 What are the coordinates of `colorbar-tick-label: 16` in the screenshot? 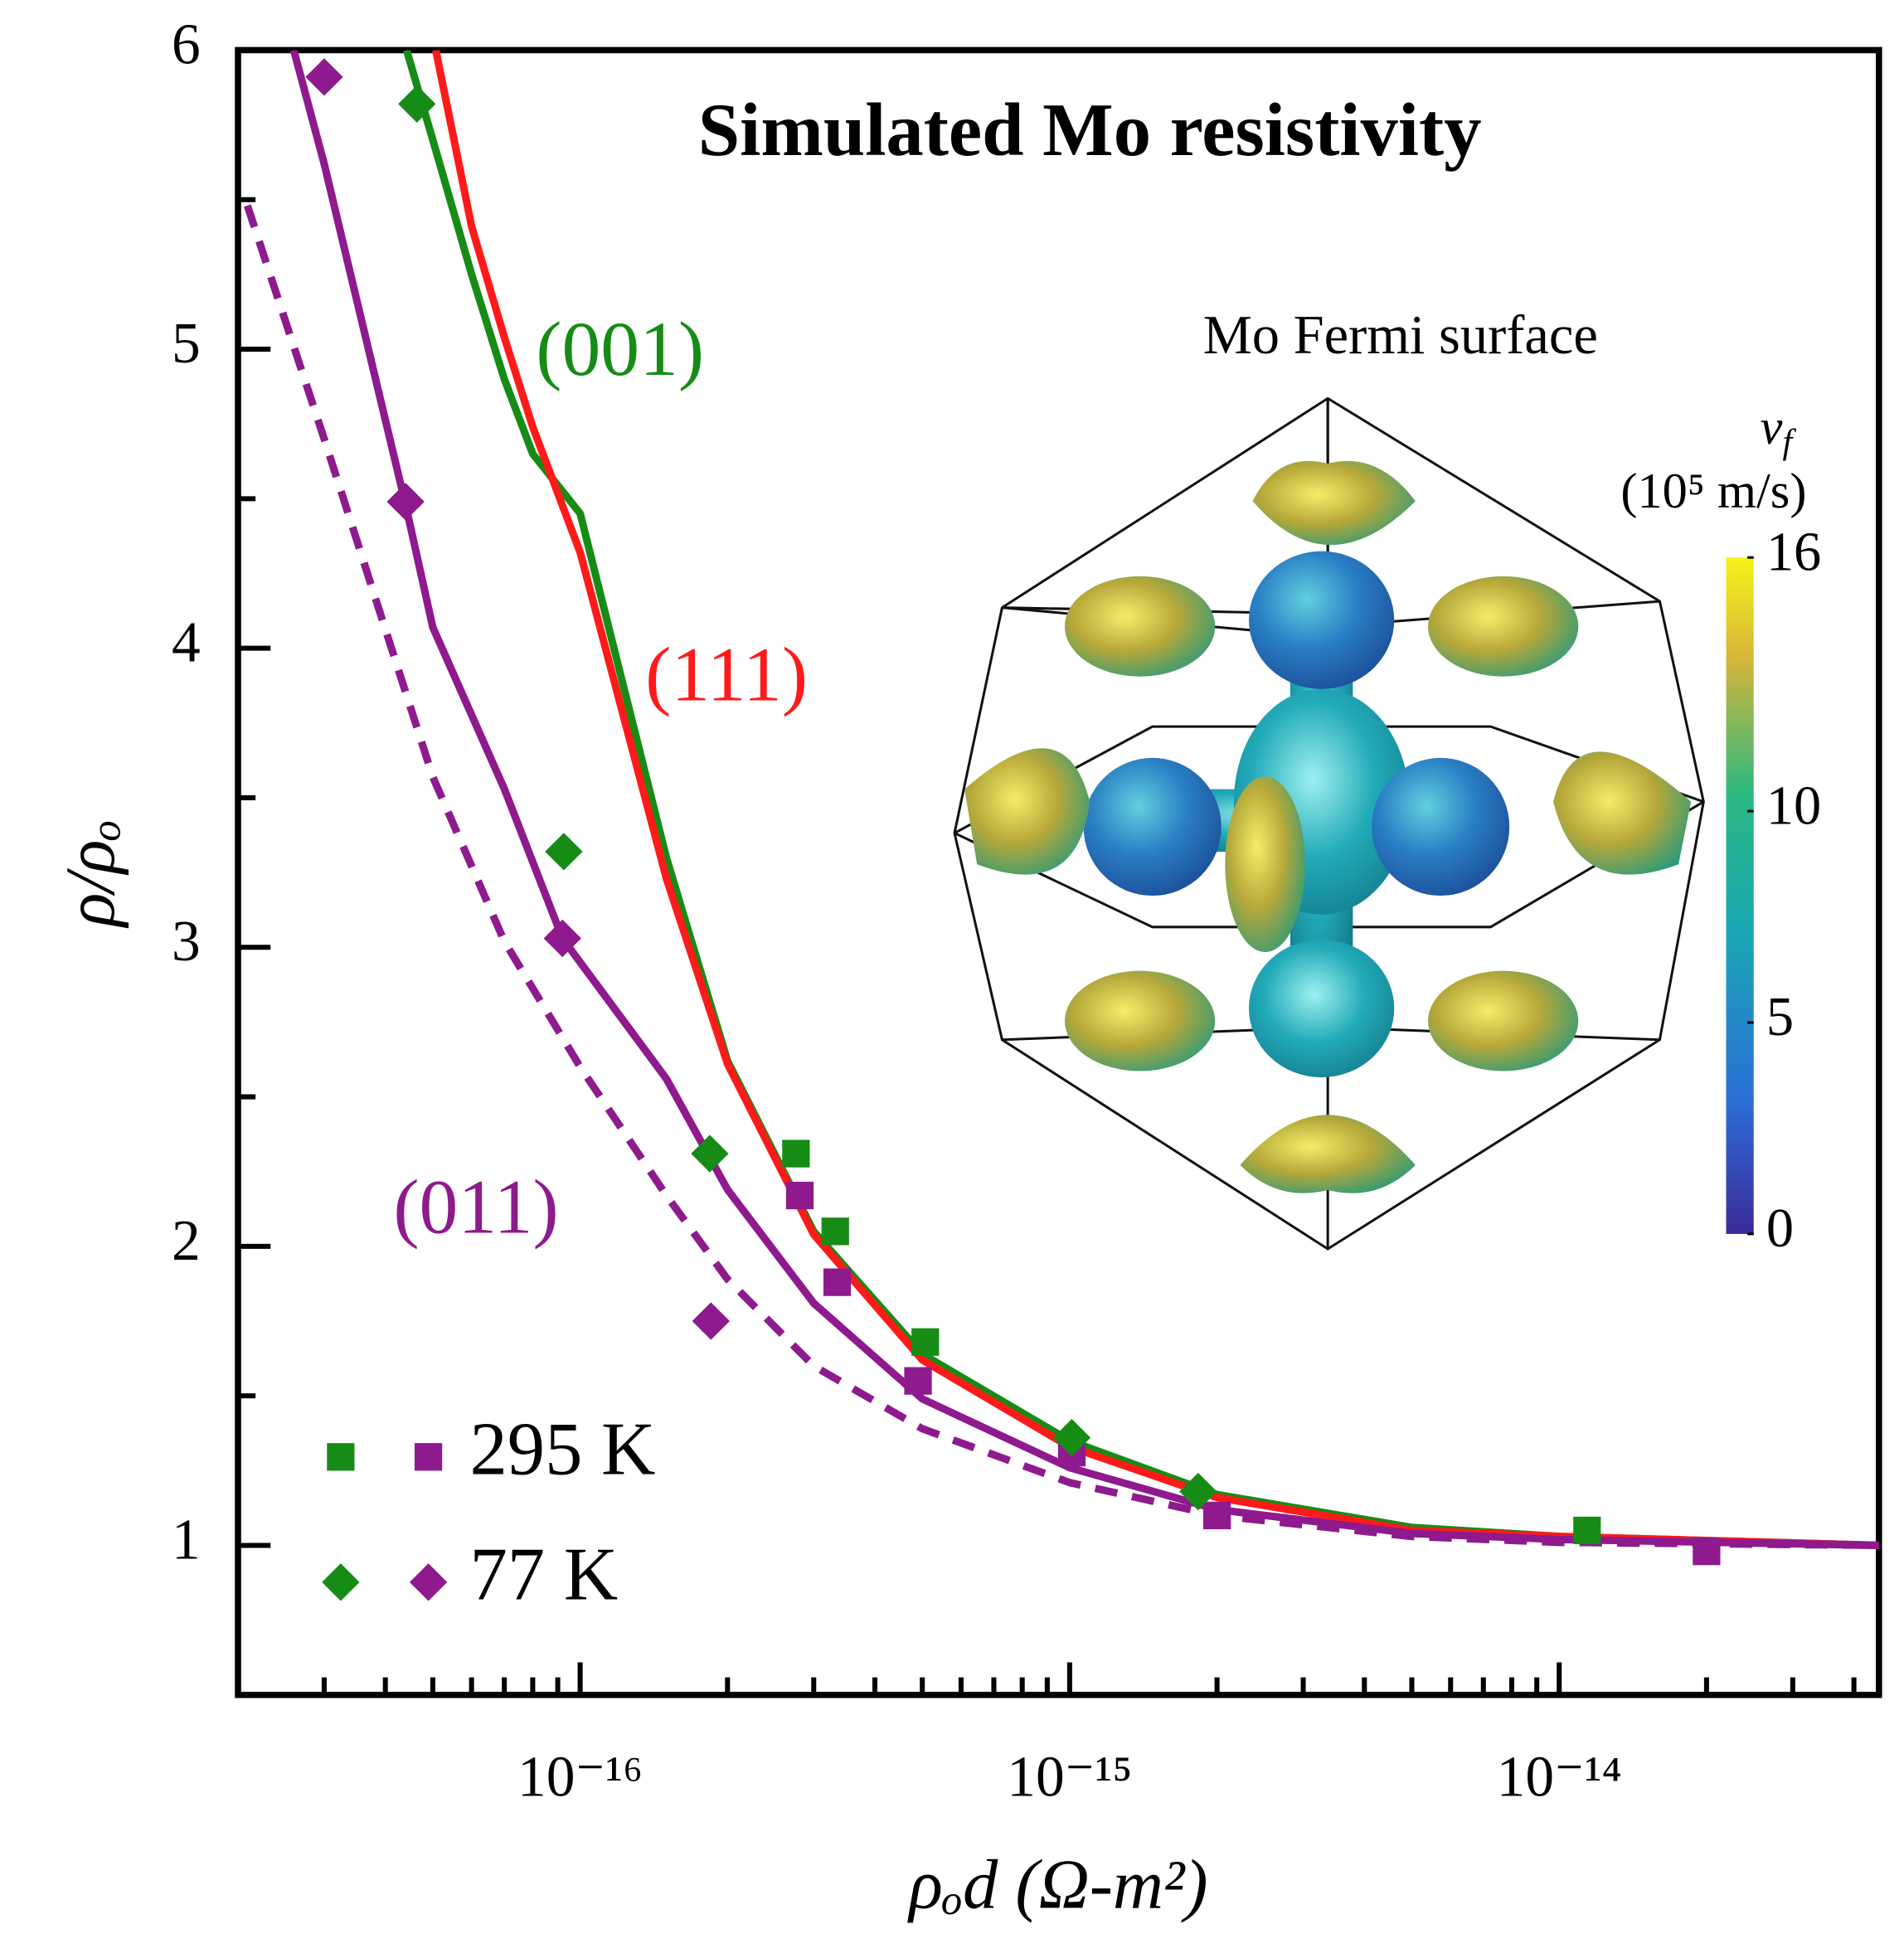 It's located at (1793, 552).